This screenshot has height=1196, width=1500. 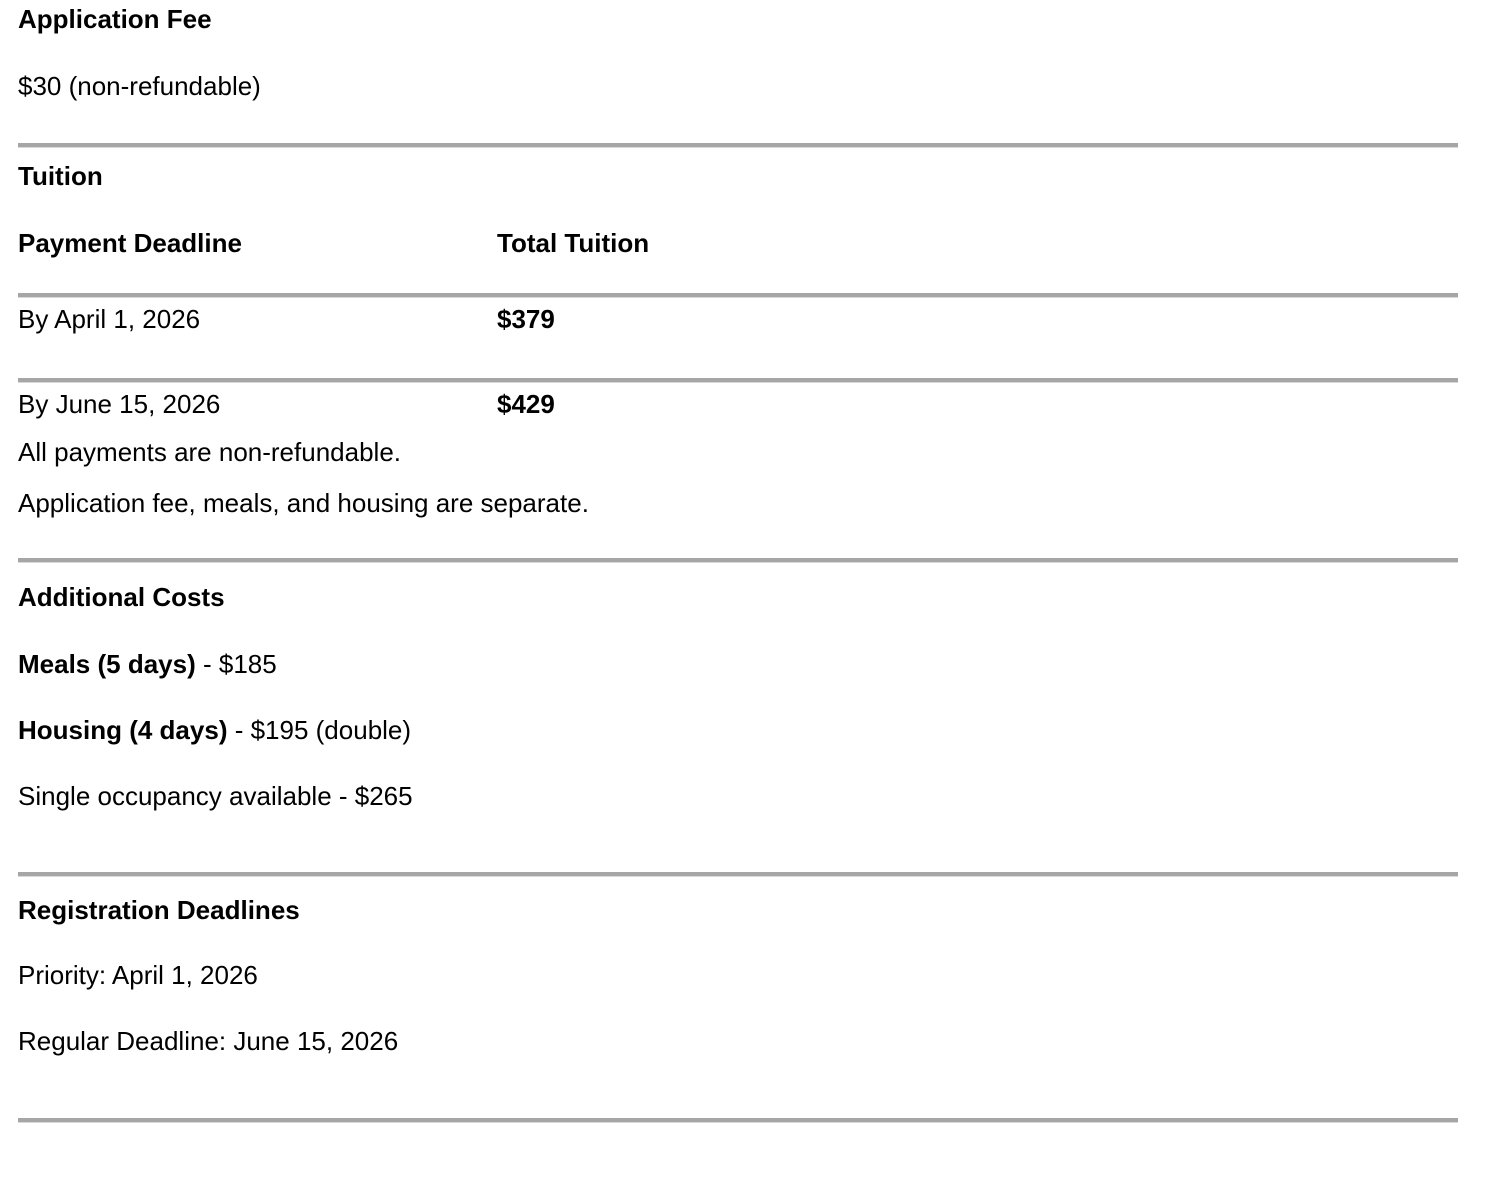 I want to click on cost-item-label: Meals (5 days), so click(x=107, y=664).